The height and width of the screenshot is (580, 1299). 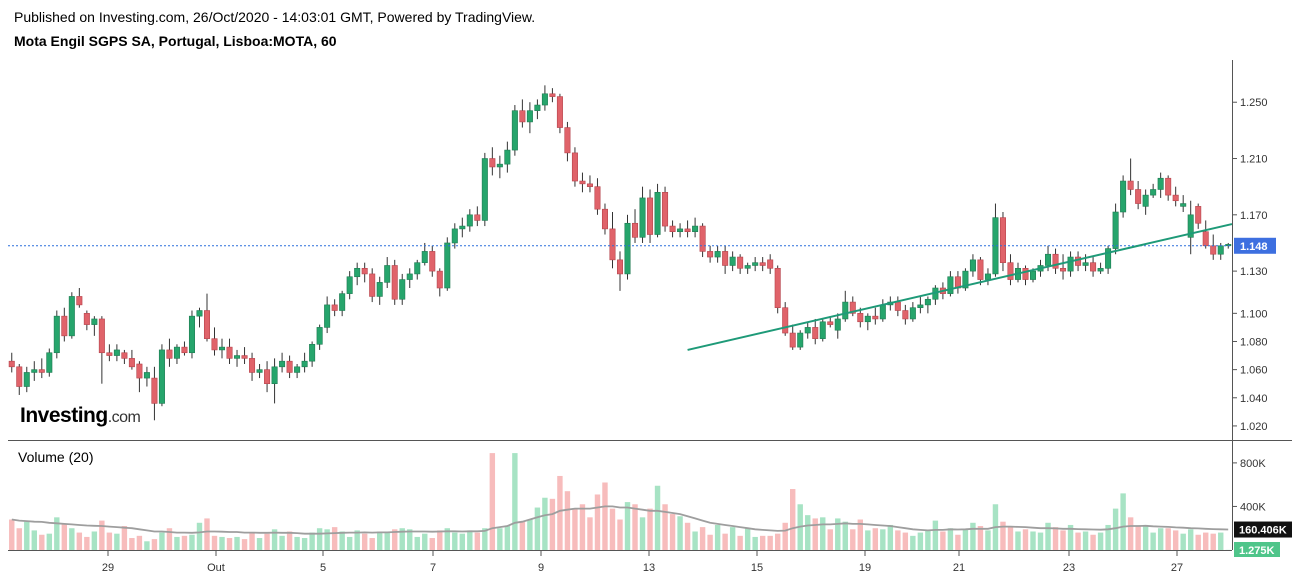 I want to click on price-tick-label: 1.100, so click(x=1254, y=314).